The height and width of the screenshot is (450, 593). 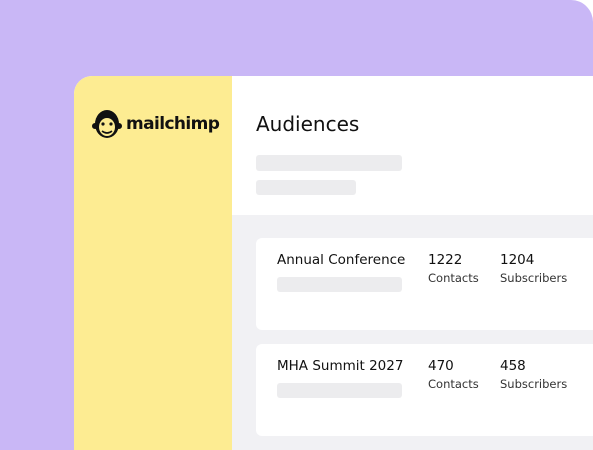 What do you see at coordinates (173, 124) in the screenshot?
I see `logo-text: mailchimp` at bounding box center [173, 124].